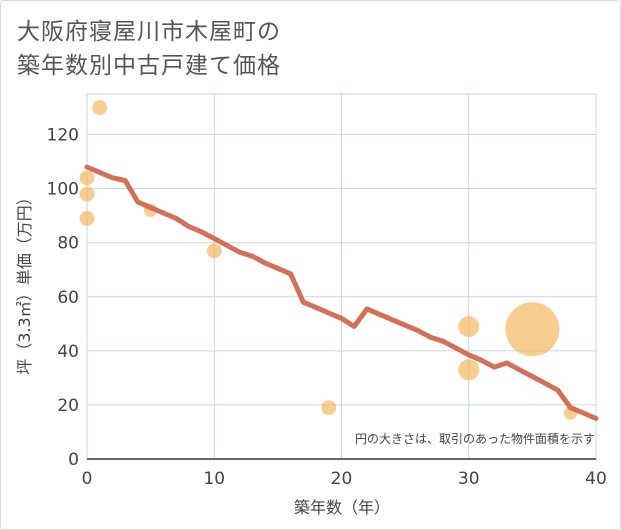  Describe the element at coordinates (68, 406) in the screenshot. I see `y-tick-label: 20` at that location.